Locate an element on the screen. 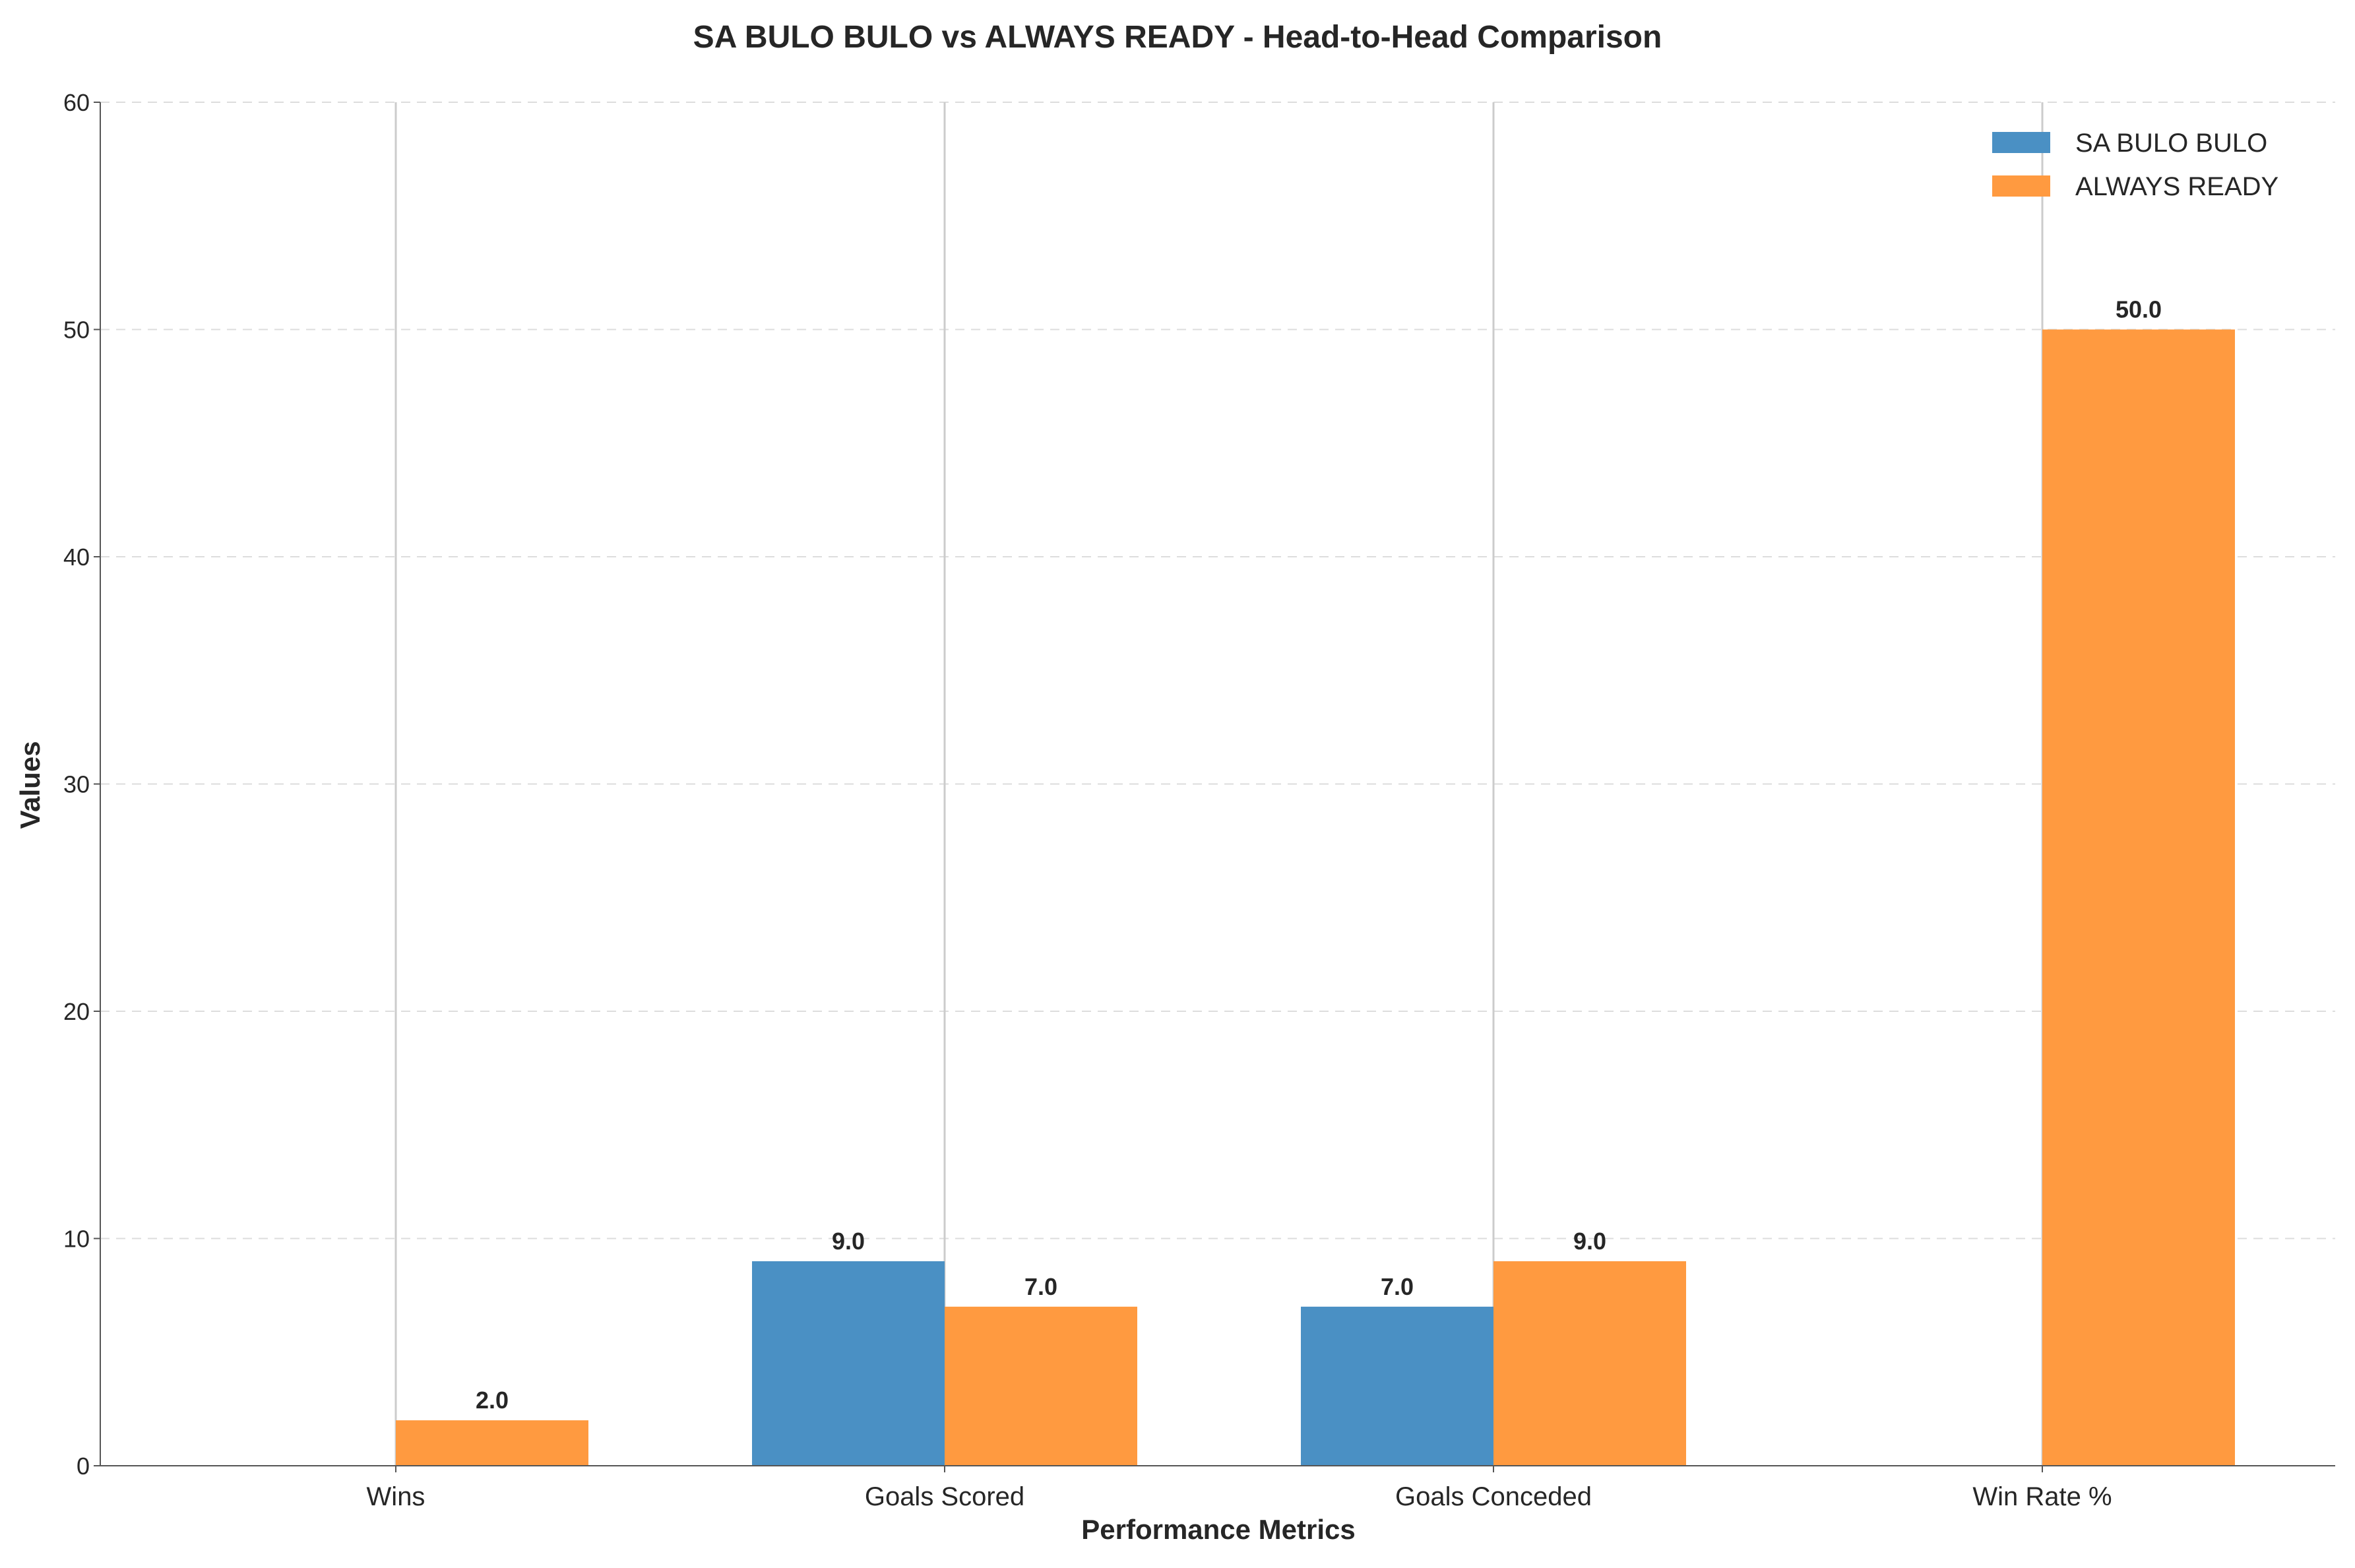  bar-value-label: 50.0 is located at coordinates (2139, 309).